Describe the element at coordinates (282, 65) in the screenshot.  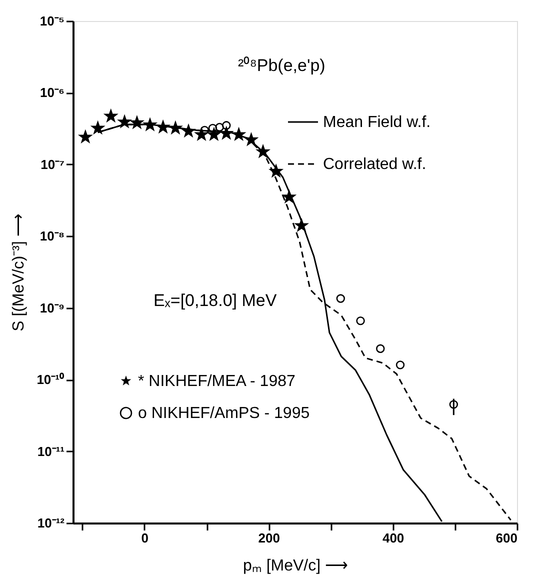
I see `annotation: ²⁰⁸Pb(e,e'p)` at that location.